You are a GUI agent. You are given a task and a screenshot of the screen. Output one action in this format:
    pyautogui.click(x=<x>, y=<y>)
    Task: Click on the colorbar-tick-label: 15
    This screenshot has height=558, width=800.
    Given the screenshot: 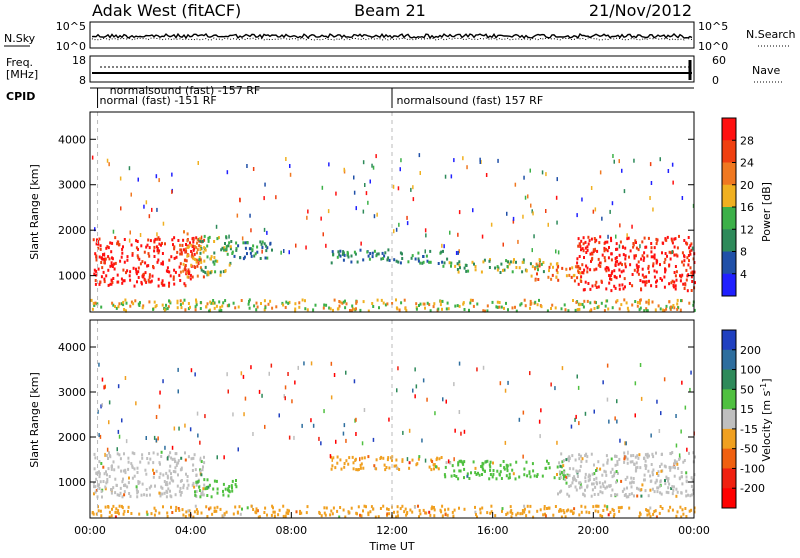 What is the action you would take?
    pyautogui.click(x=747, y=409)
    